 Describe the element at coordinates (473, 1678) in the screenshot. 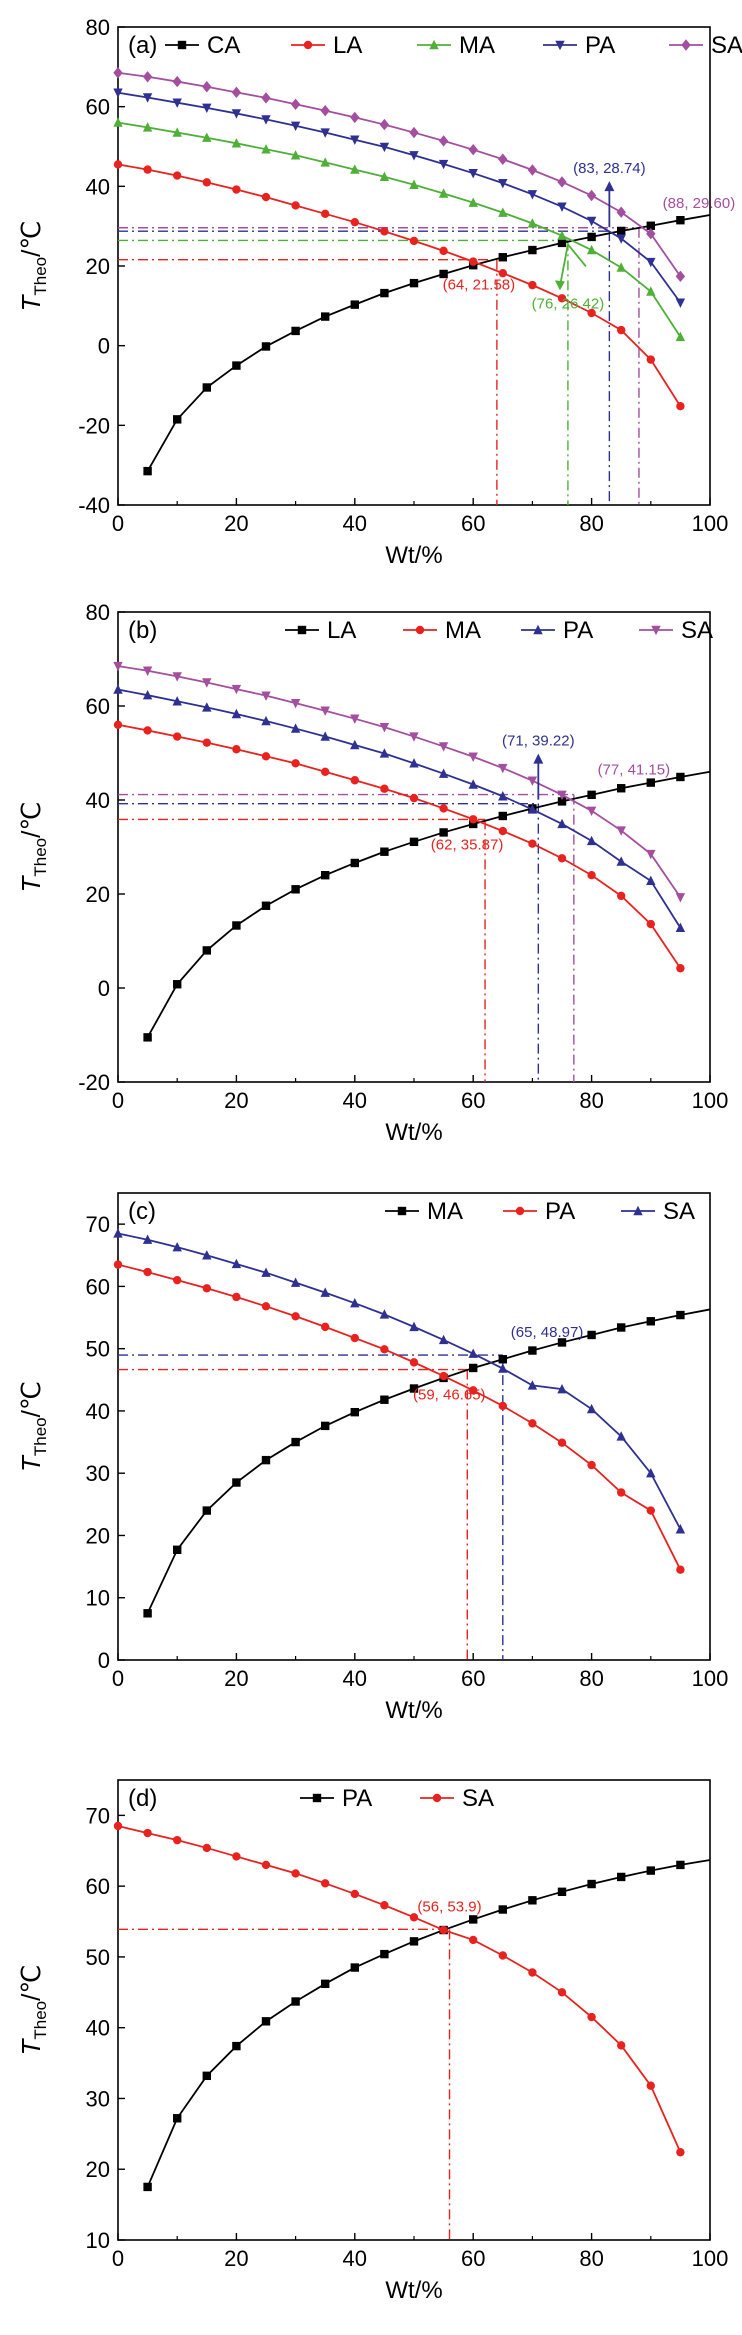

I see `x-tick-label: 60` at that location.